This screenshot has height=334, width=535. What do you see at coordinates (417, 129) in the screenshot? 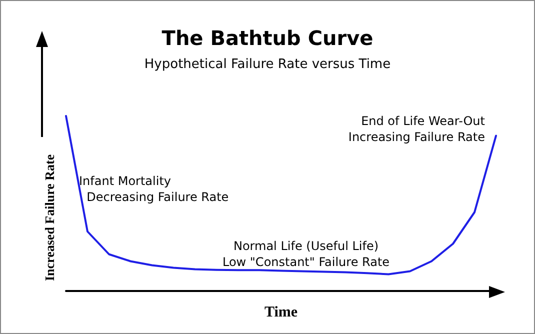
I see `annotation: End of Life Wear-Out Increasing Failure Rate` at bounding box center [417, 129].